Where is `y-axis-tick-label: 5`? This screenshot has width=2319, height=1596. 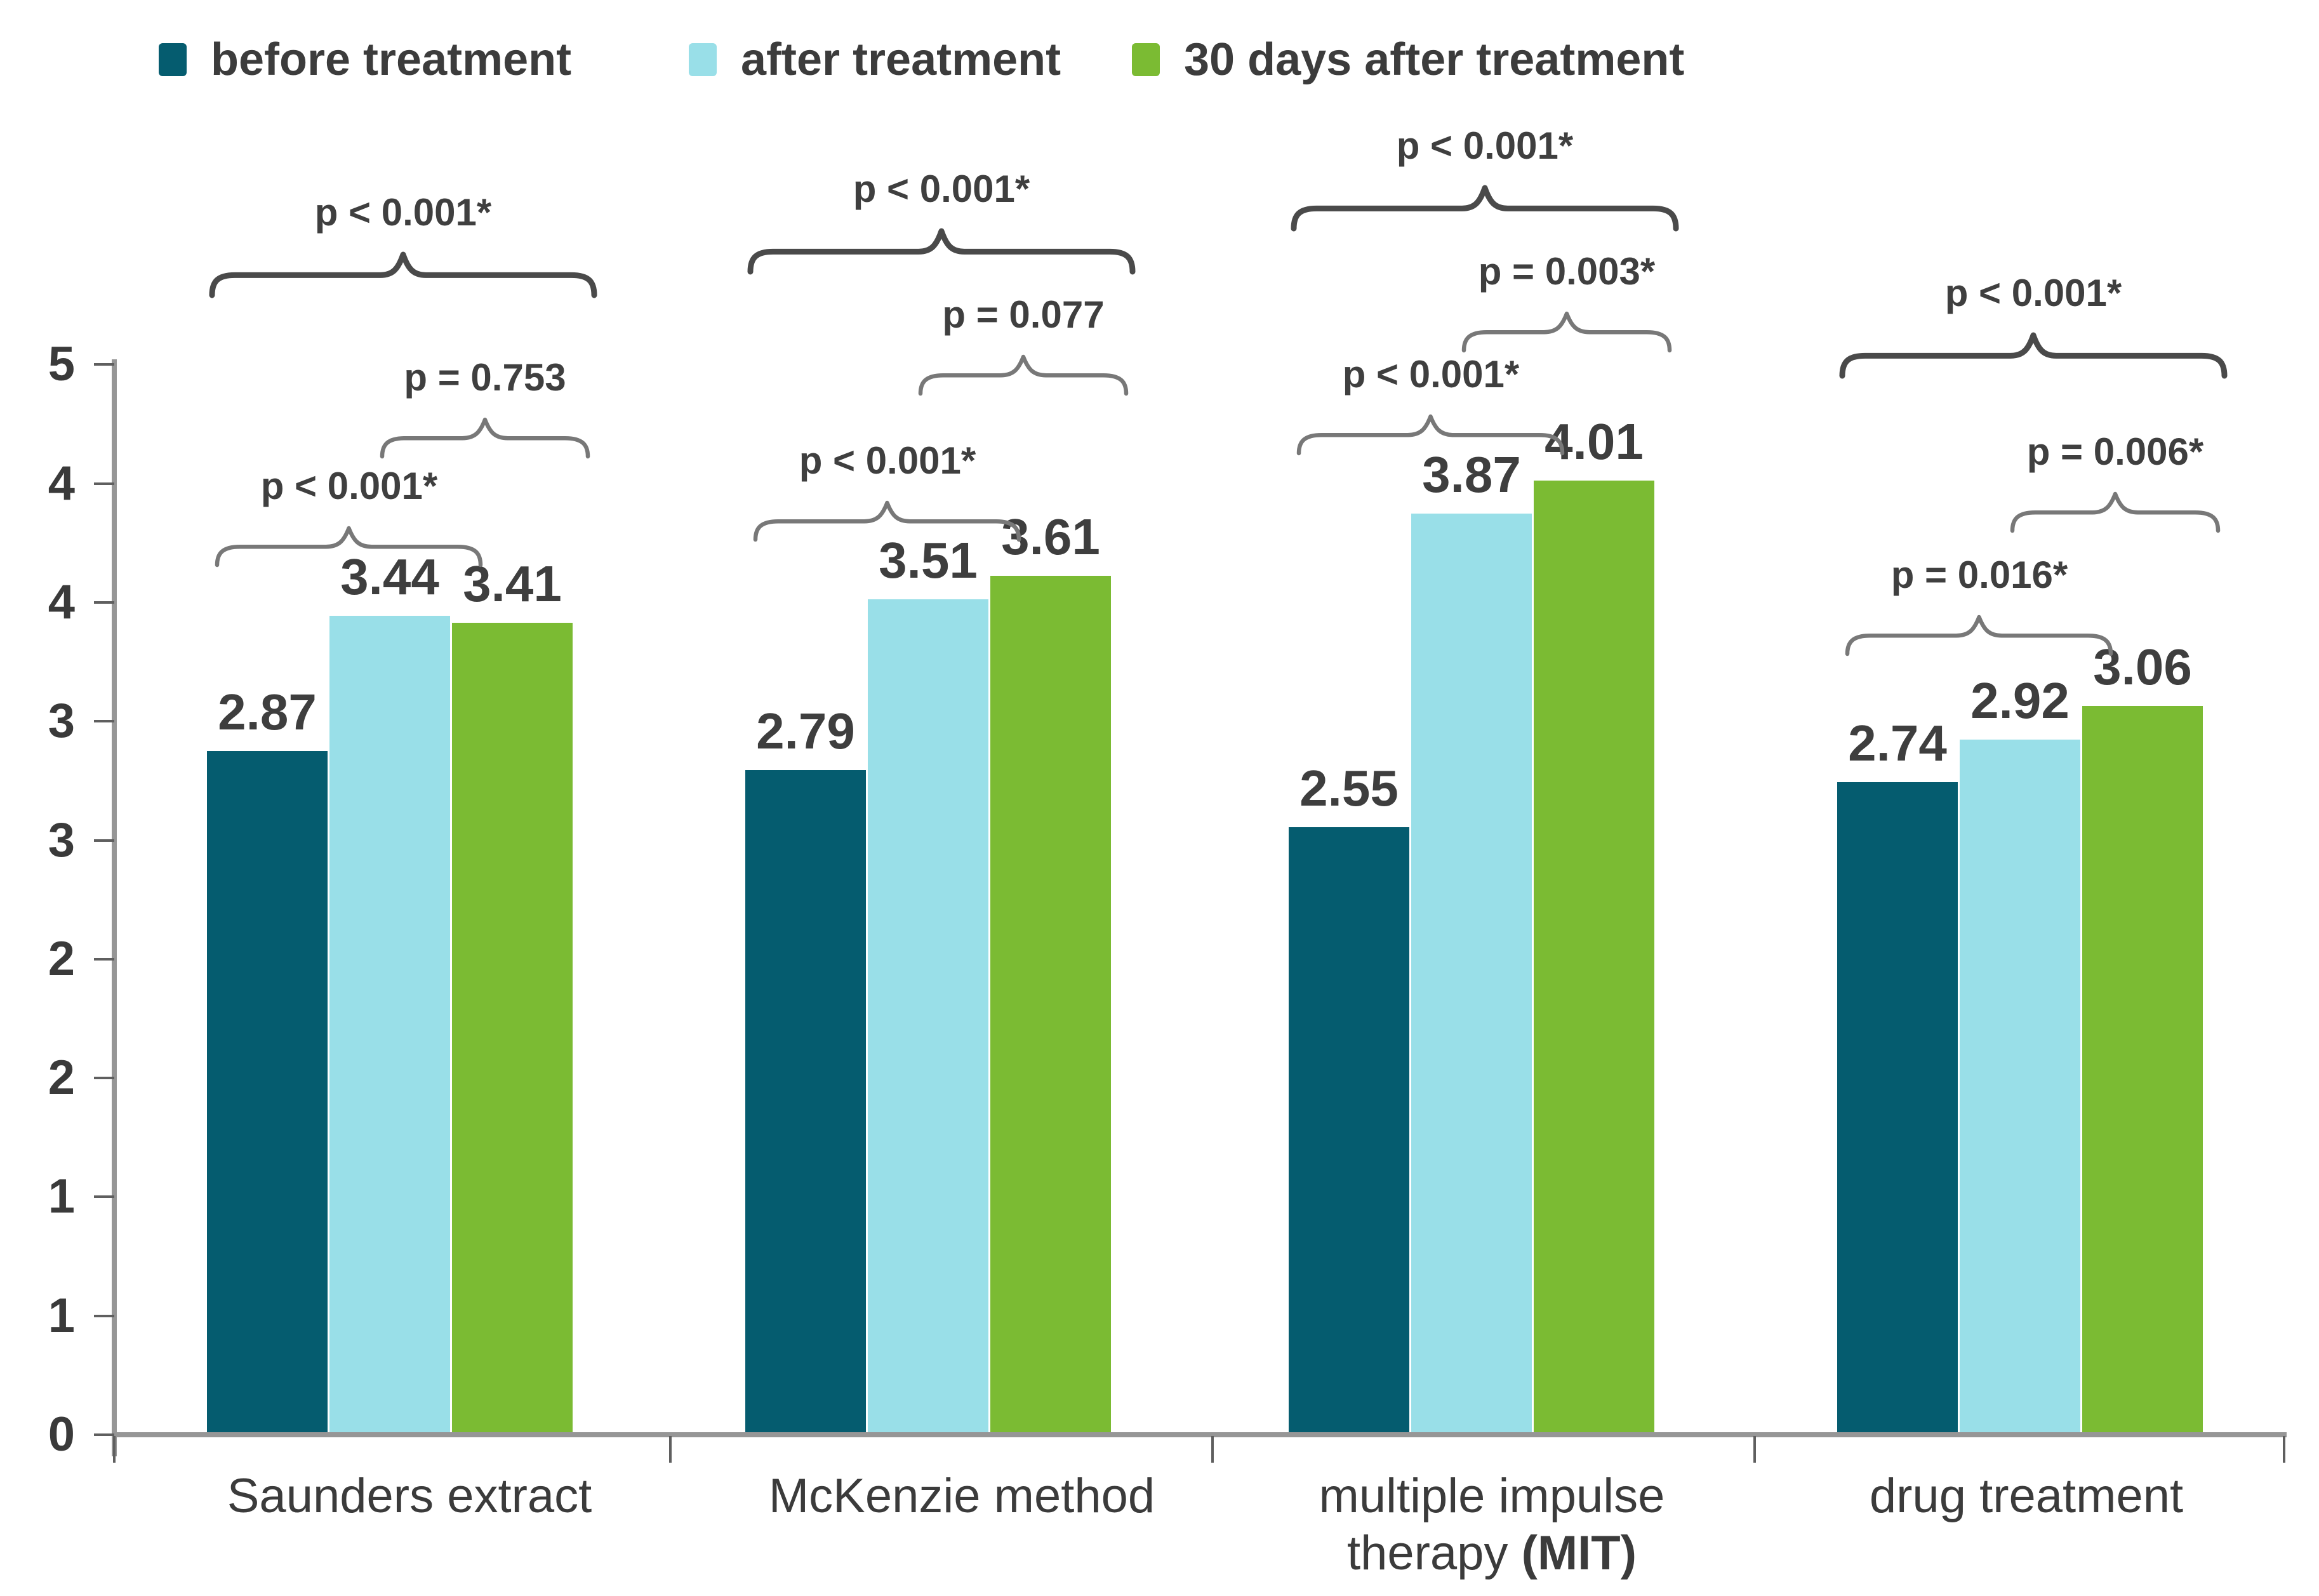
y-axis-tick-label: 5 is located at coordinates (61, 364).